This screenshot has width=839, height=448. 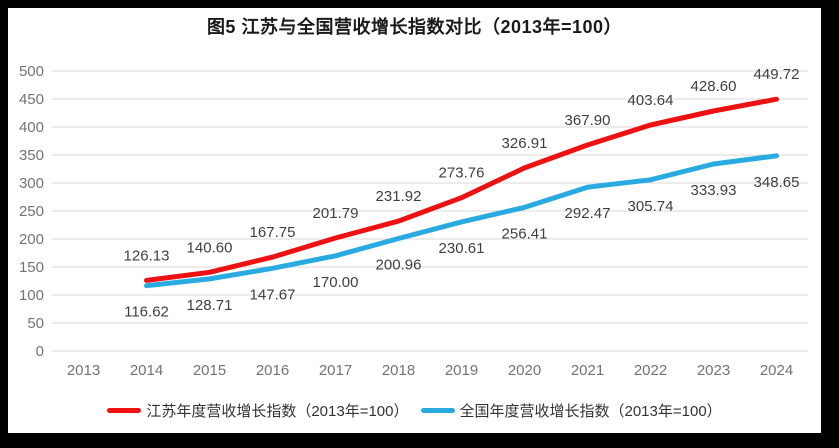 What do you see at coordinates (524, 370) in the screenshot?
I see `x-axis-tick-label: 2020` at bounding box center [524, 370].